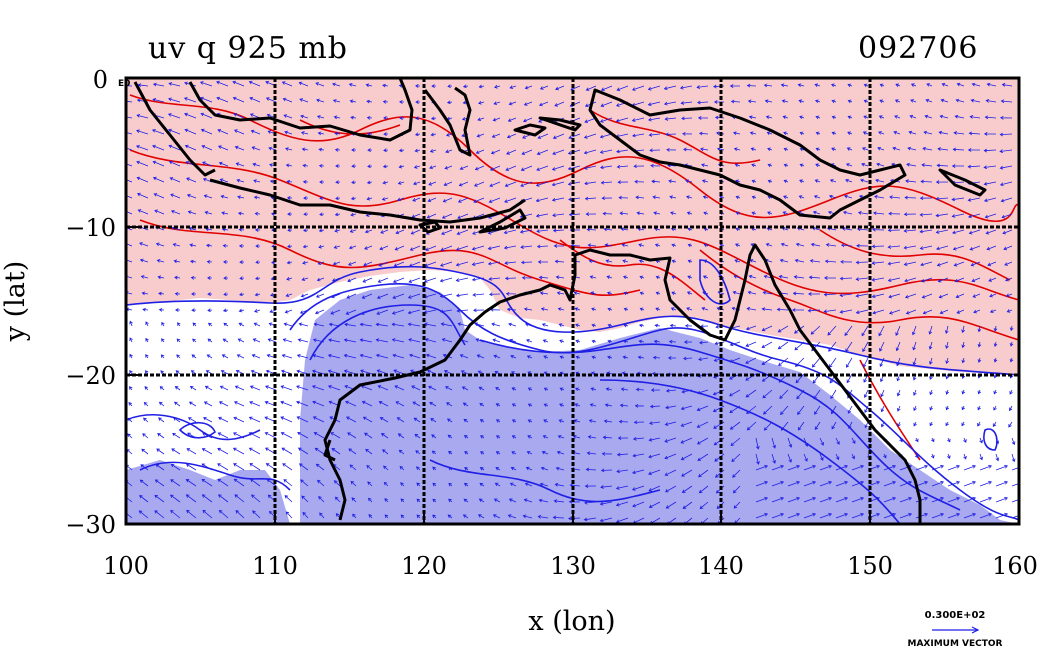 Image resolution: width=1058 pixels, height=653 pixels. What do you see at coordinates (124, 84) in the screenshot?
I see `corner-label: E0` at bounding box center [124, 84].